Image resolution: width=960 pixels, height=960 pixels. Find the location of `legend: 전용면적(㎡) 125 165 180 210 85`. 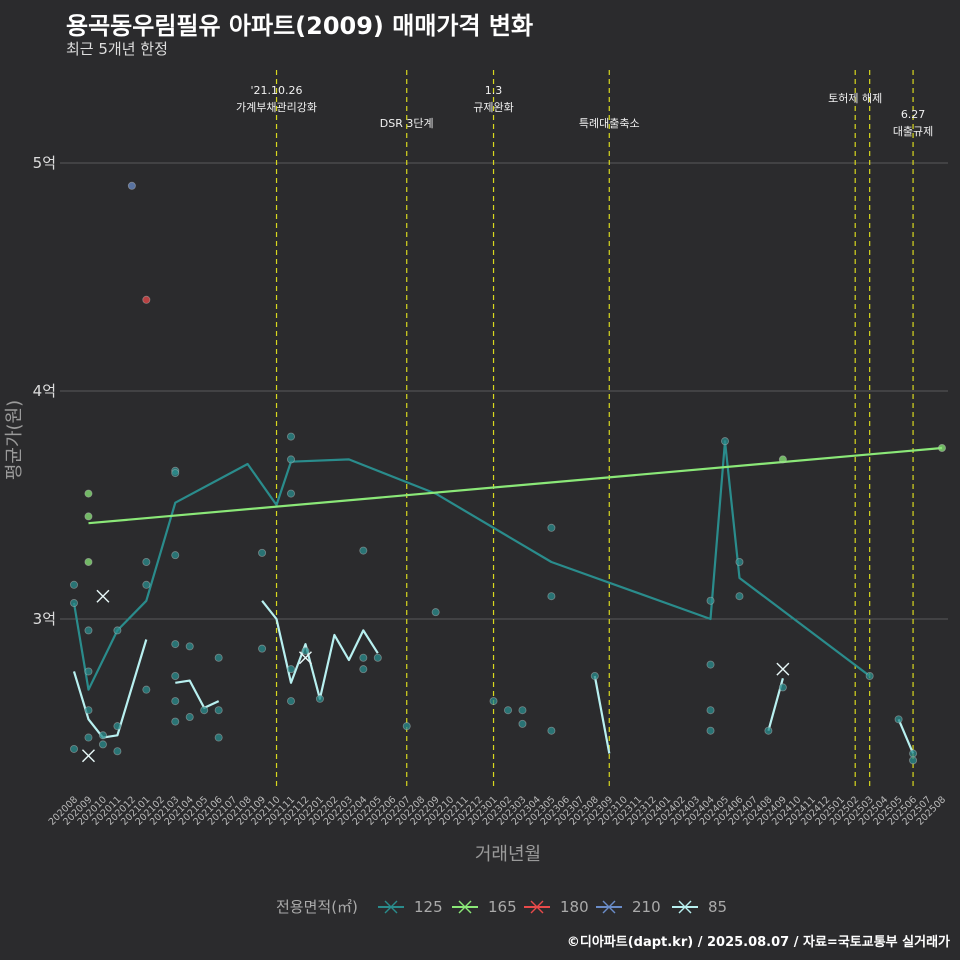

legend: 전용면적(㎡) 125 165 180 210 85 is located at coordinates (501, 907).